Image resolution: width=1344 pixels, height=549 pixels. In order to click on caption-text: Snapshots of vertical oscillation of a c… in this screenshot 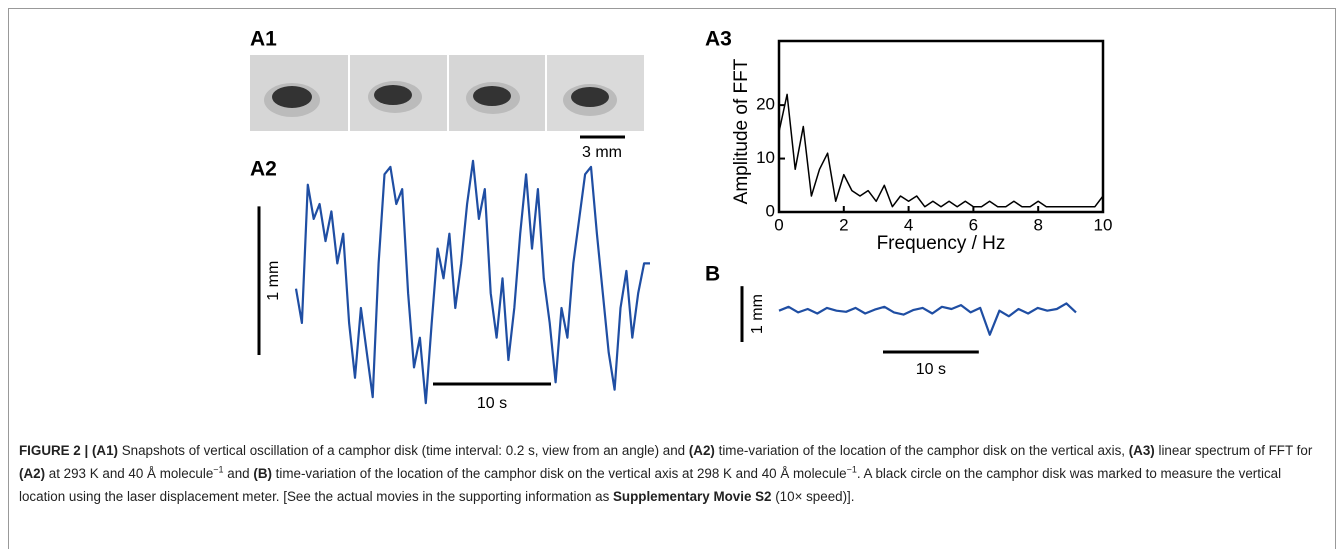, I will do `click(403, 450)`.